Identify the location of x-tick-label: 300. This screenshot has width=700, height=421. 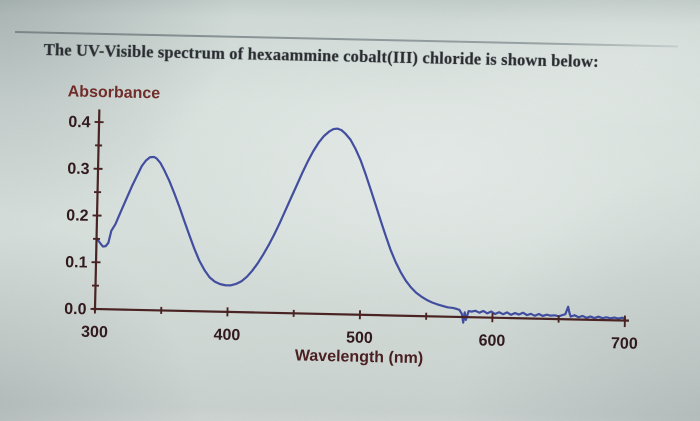
(94, 333).